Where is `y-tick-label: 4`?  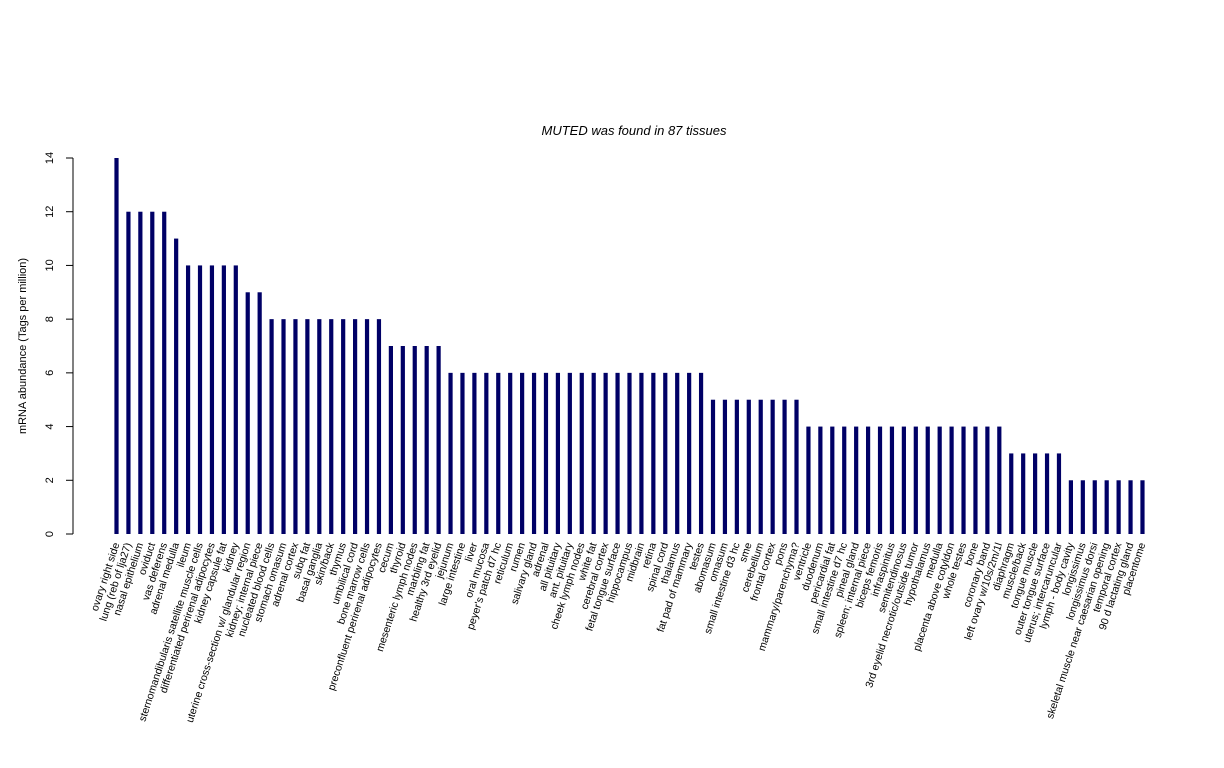 y-tick-label: 4 is located at coordinates (50, 427).